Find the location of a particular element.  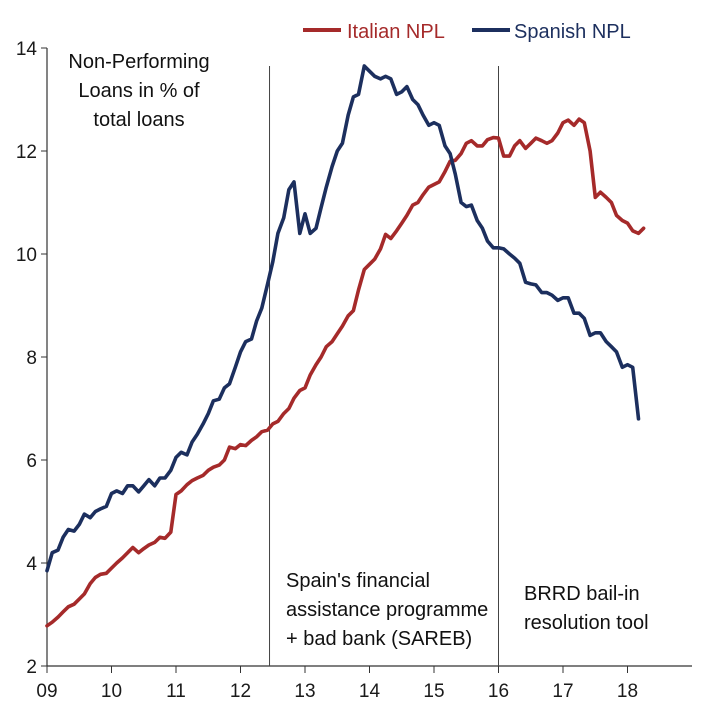

annotation-npl-line-1: Non-Performing is located at coordinates (138, 62).